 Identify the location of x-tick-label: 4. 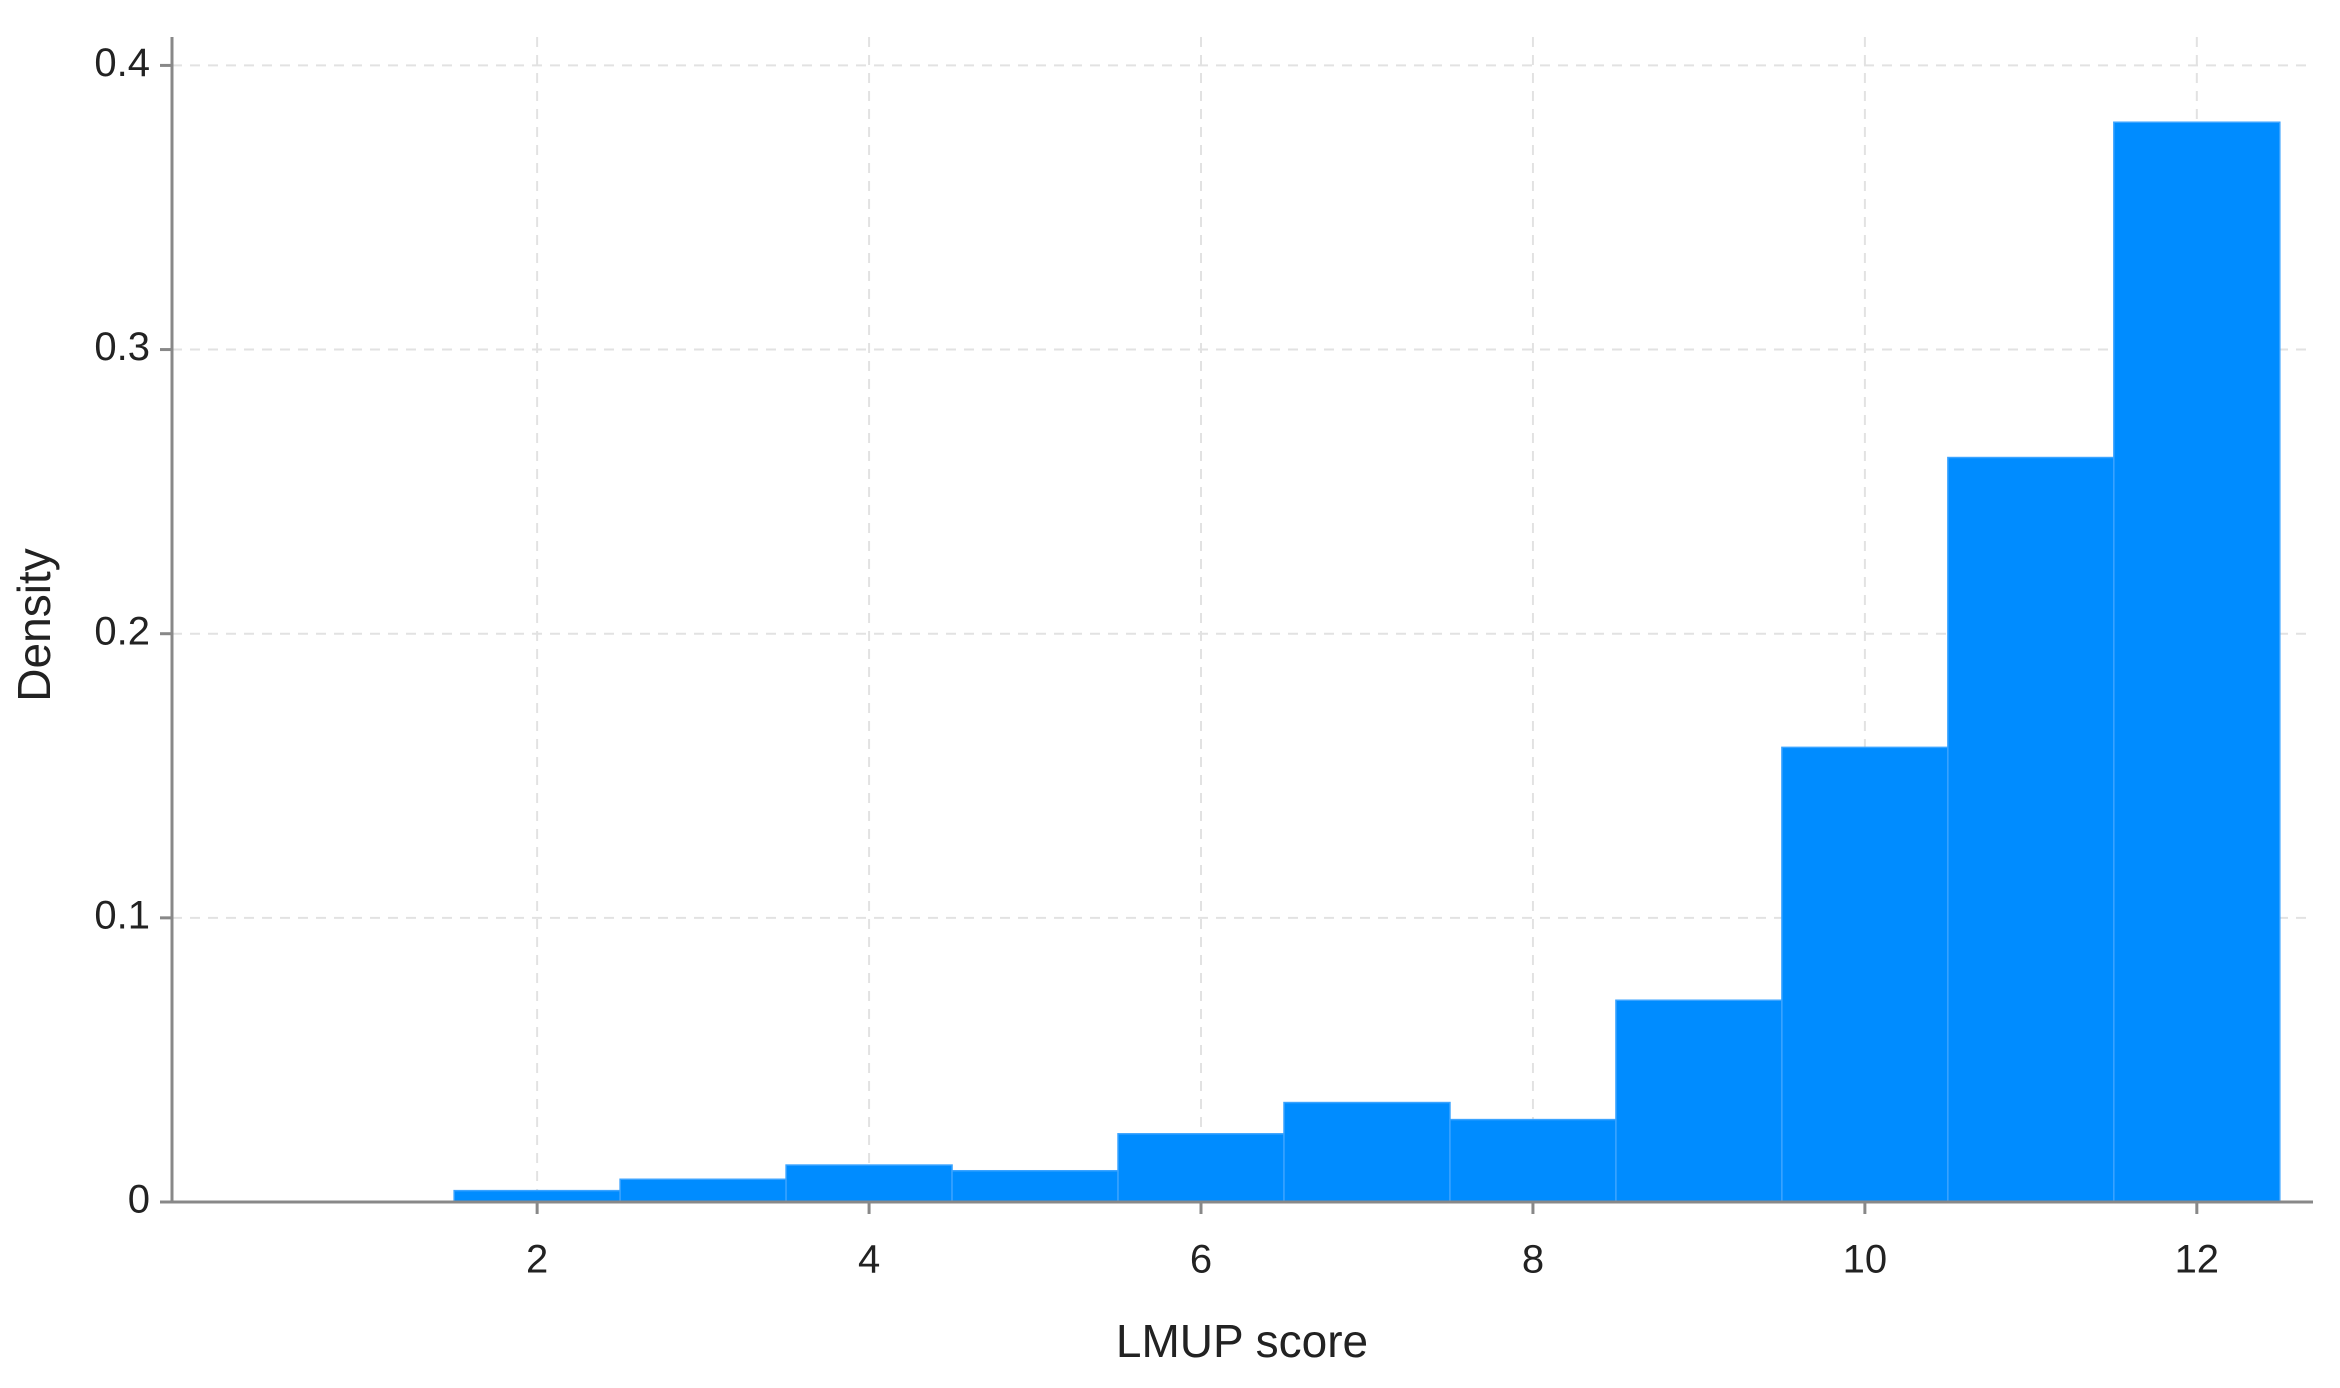
(869, 1260).